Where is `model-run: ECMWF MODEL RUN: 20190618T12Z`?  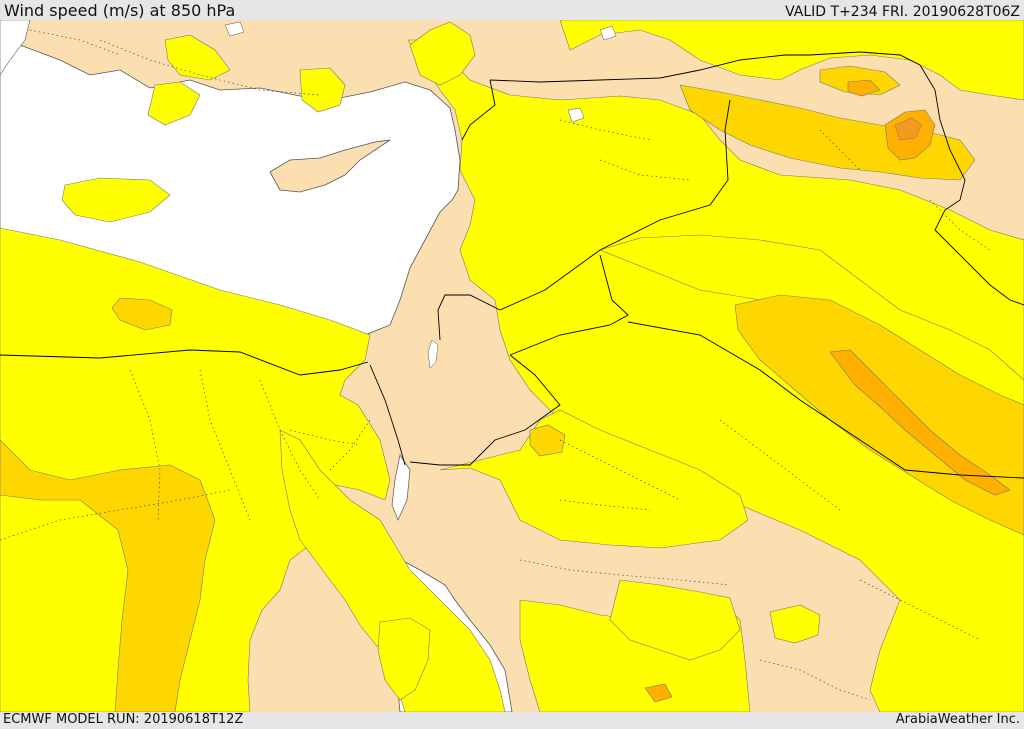 model-run: ECMWF MODEL RUN: 20190618T12Z is located at coordinates (123, 719).